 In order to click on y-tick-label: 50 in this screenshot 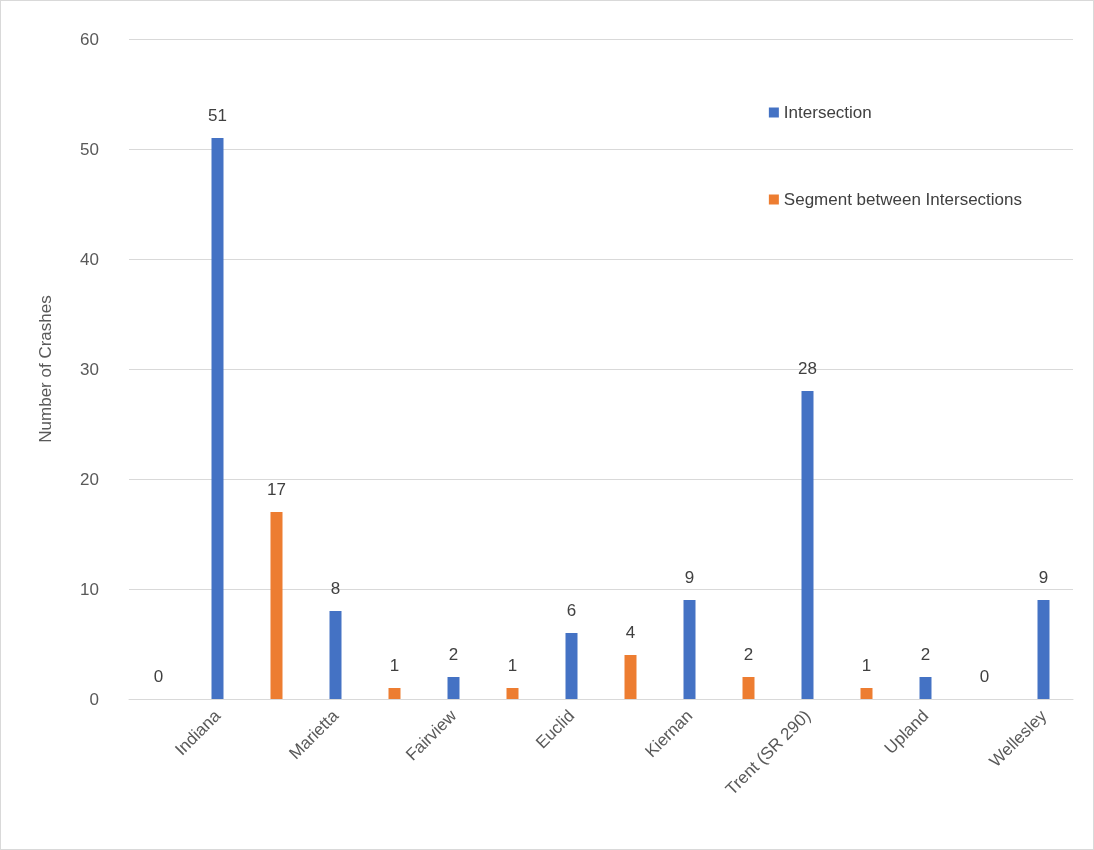, I will do `click(89, 149)`.